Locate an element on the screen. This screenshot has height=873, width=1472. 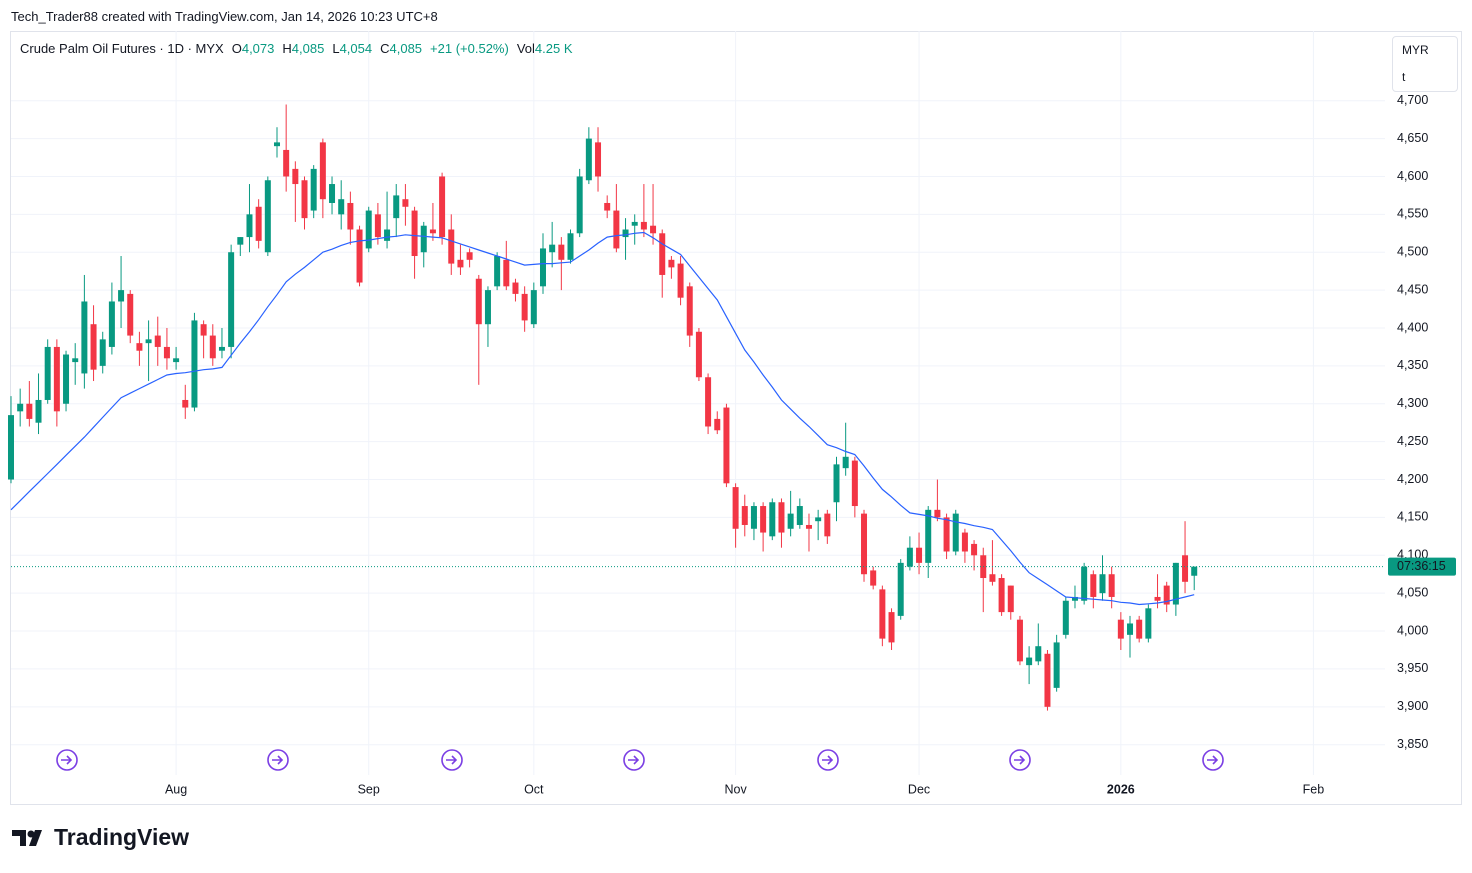
logo-icon is located at coordinates (27, 837).